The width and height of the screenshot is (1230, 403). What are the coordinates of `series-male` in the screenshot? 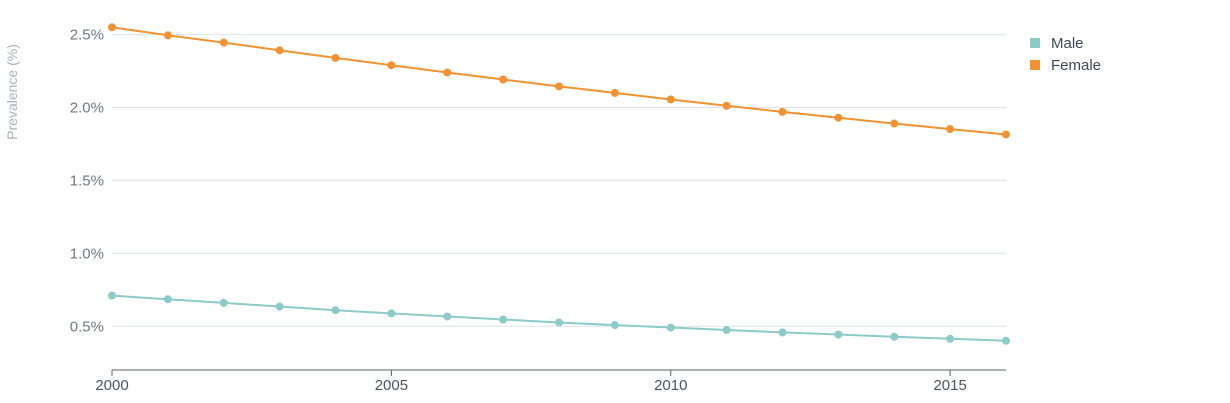 It's located at (559, 318).